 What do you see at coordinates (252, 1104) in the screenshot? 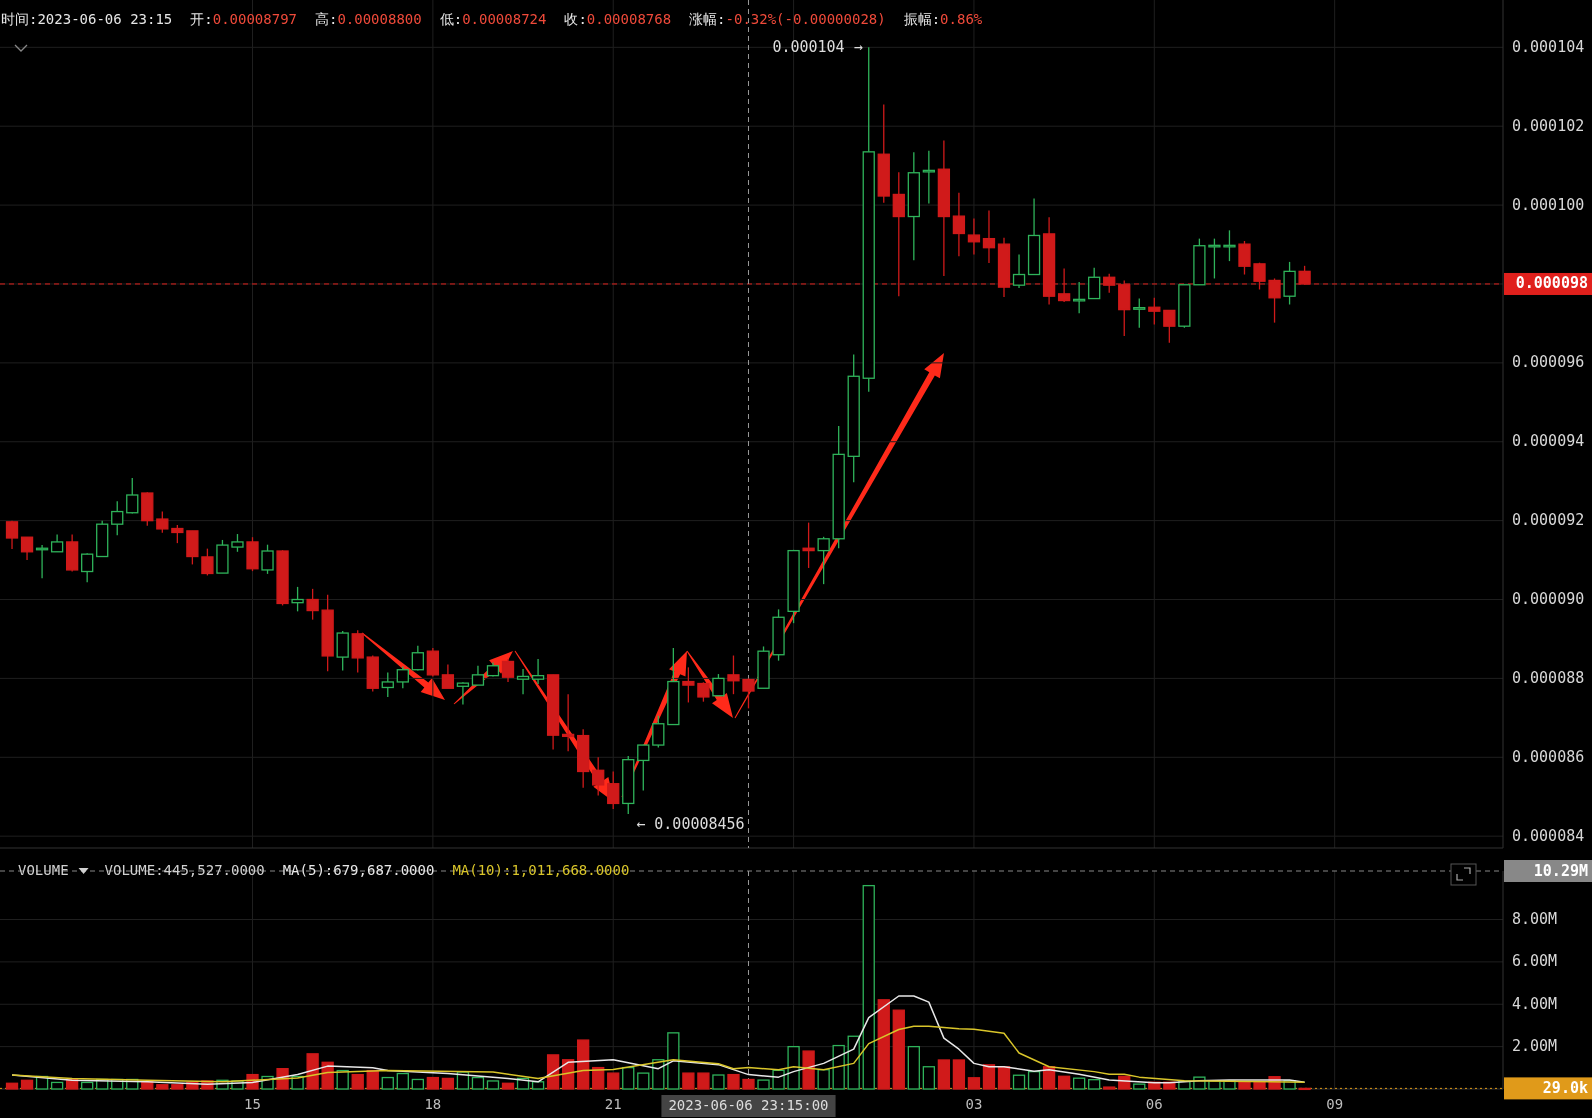
I see `x-tick-label: 15` at bounding box center [252, 1104].